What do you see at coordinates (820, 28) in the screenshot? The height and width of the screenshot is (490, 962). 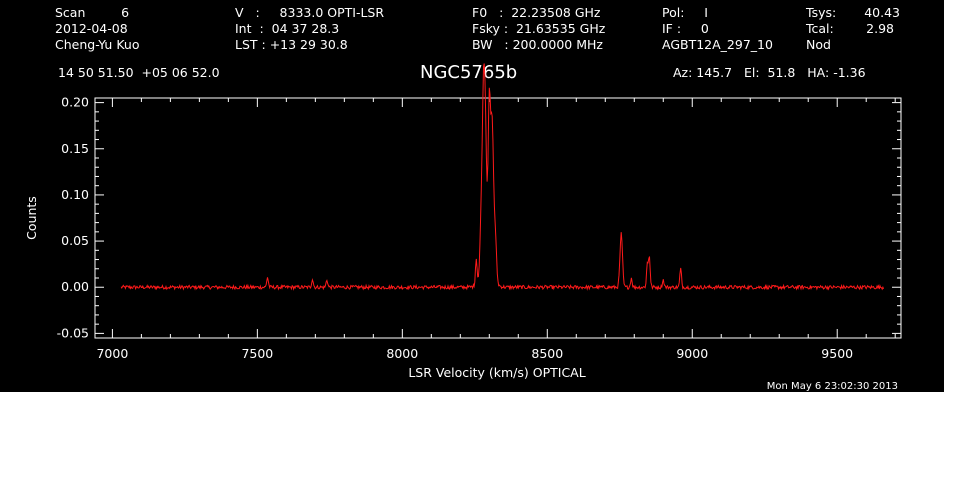 I see `tcal-label: Tcal:` at bounding box center [820, 28].